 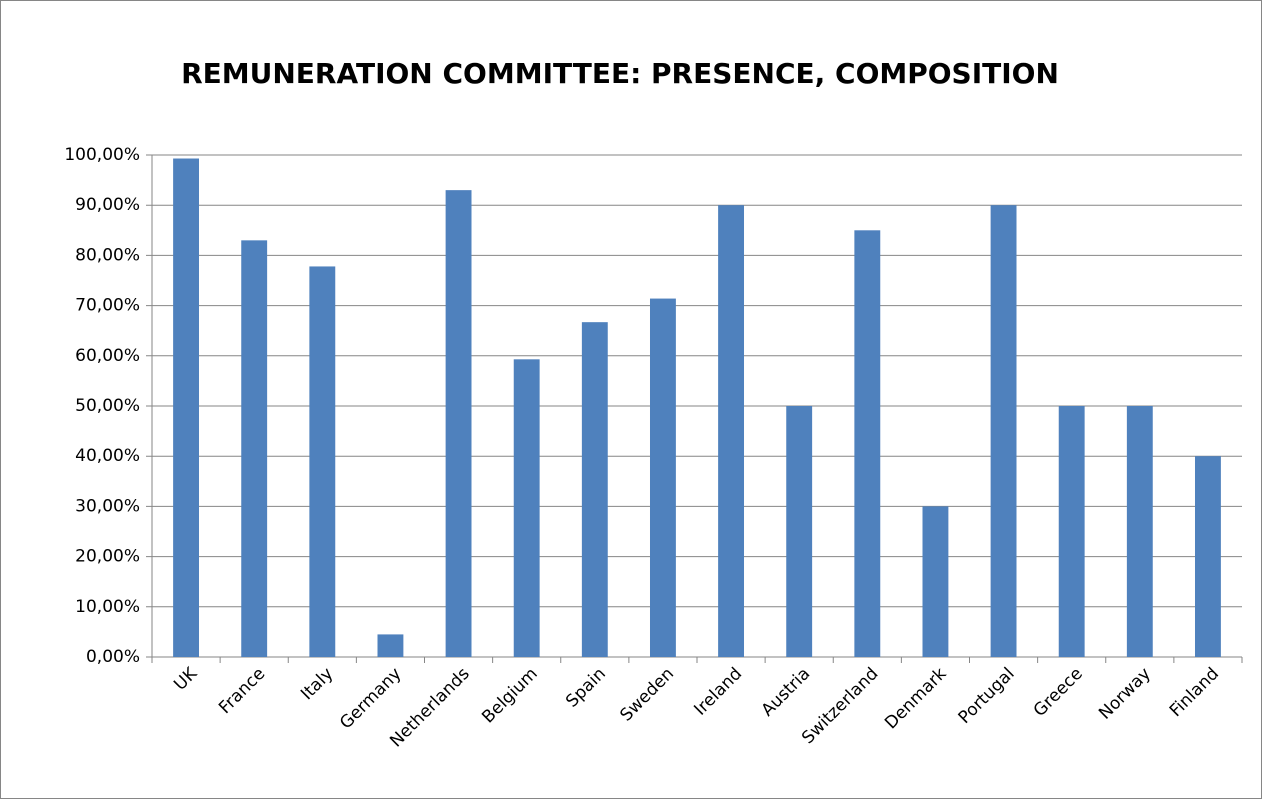 I want to click on y-tick-label: 30,00%, so click(x=107, y=506).